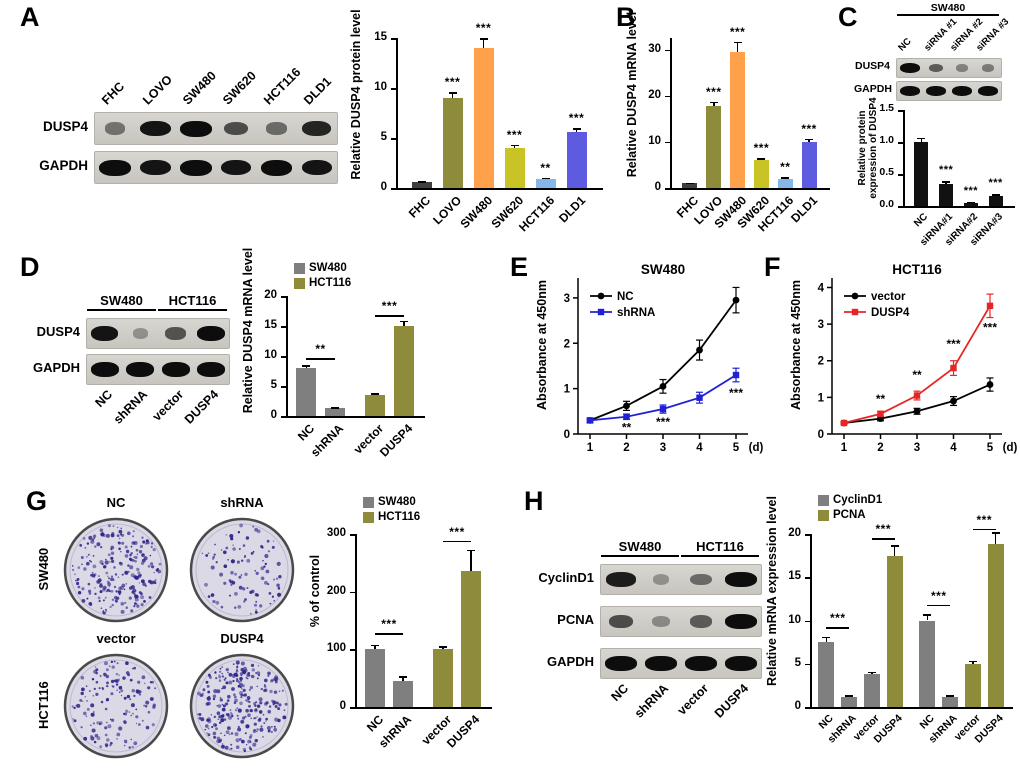 This screenshot has height=775, width=1020. Describe the element at coordinates (132, 381) in the screenshot. I see `panel-d-western-blot: SW480 HCT116 NC shRNA vector DUSP4 DUSP4 GAPDH` at that location.